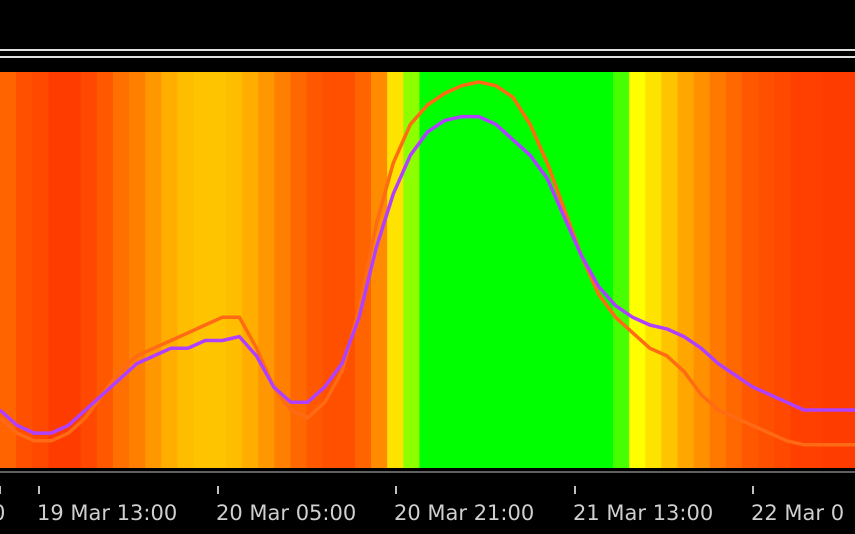  I want to click on x-tick-label: 20 Mar 21:00, so click(464, 513).